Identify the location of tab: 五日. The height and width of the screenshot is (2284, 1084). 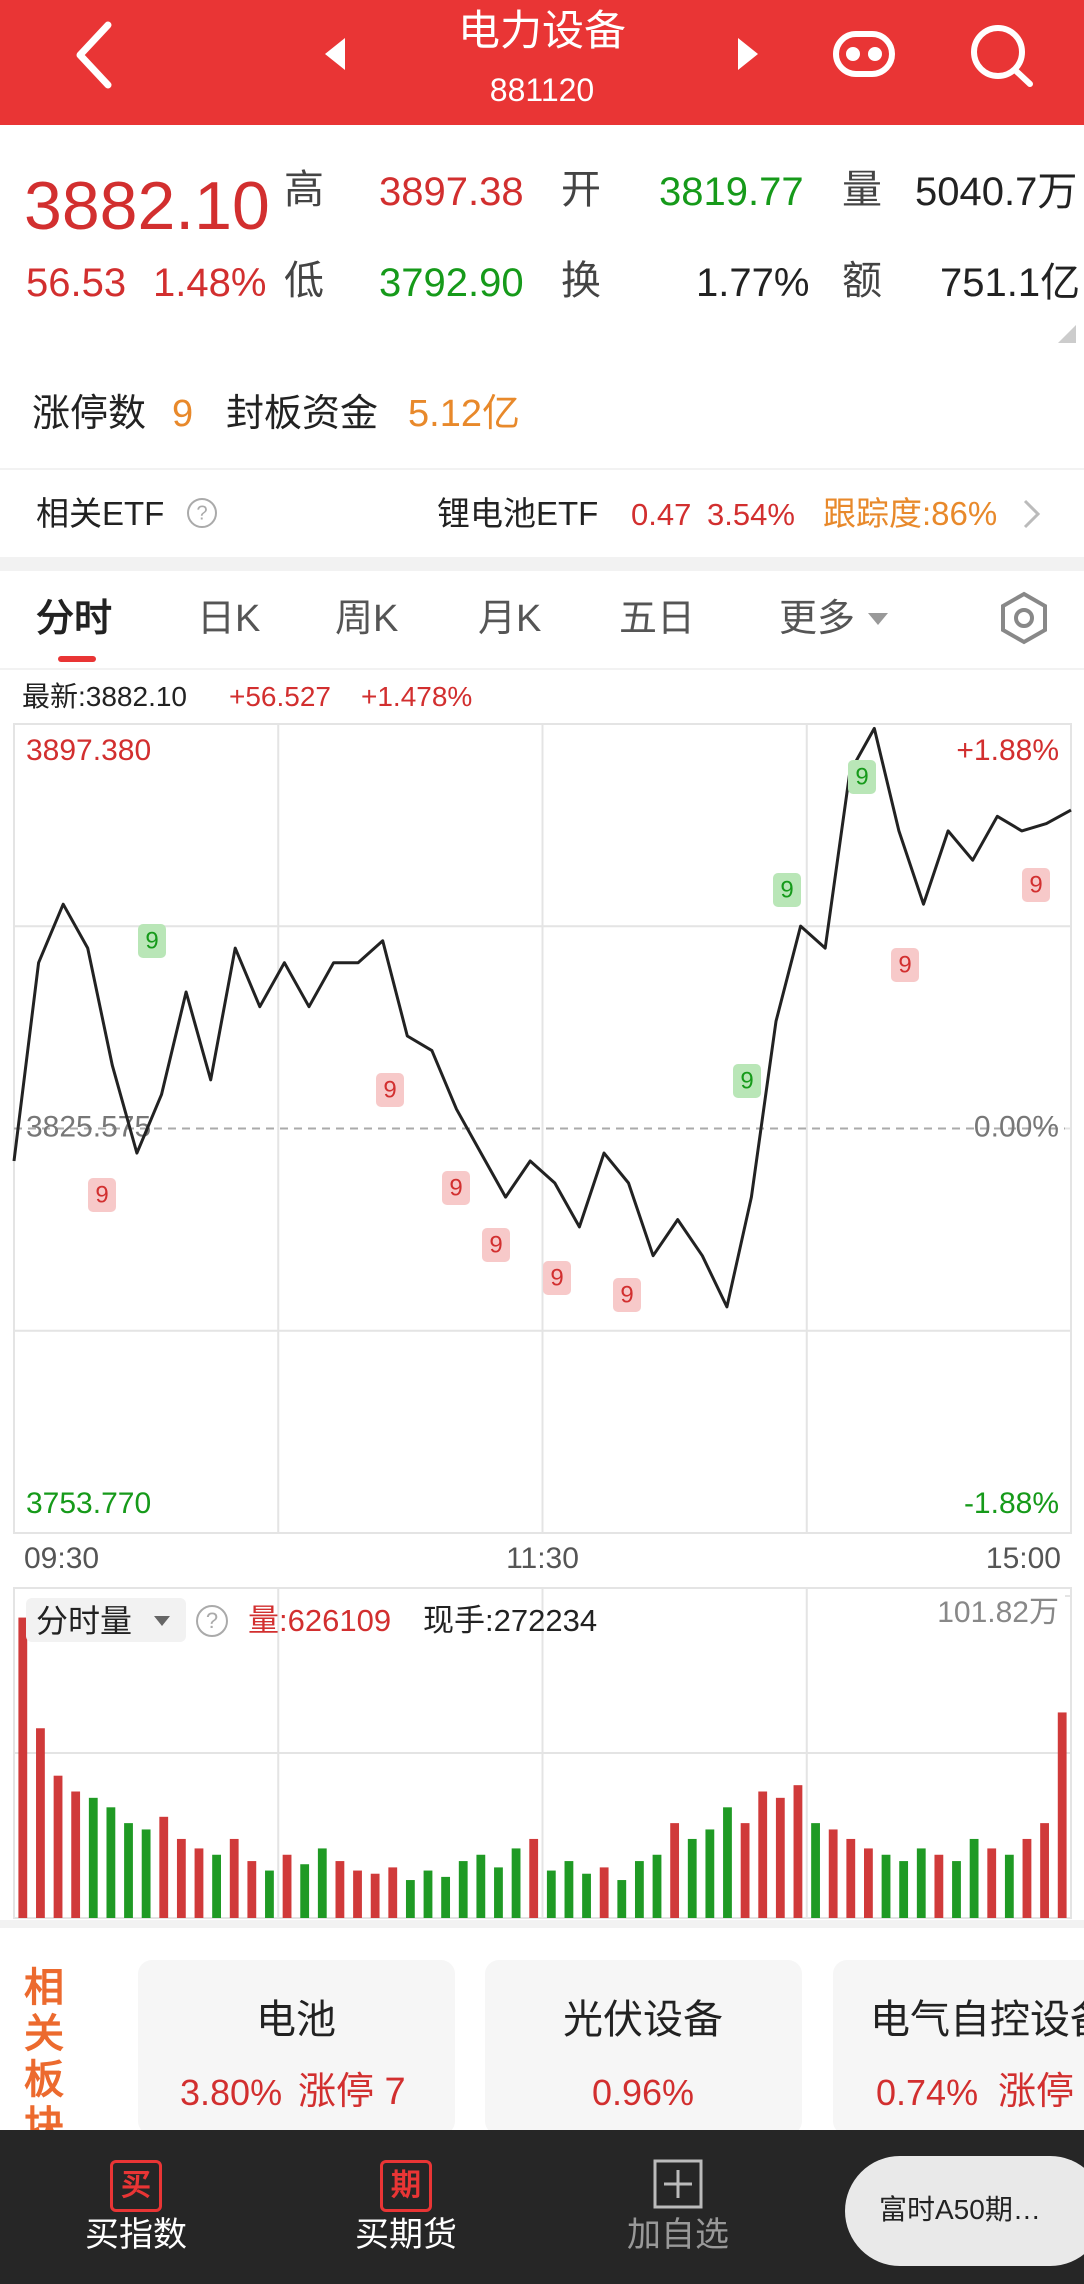
(657, 619).